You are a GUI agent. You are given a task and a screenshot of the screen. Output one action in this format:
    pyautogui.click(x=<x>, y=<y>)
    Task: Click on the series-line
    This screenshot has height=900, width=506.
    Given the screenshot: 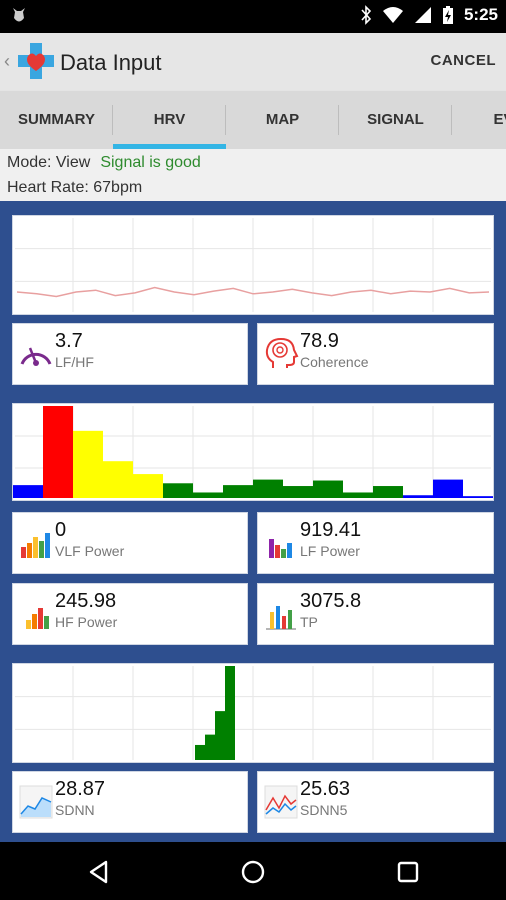 What is the action you would take?
    pyautogui.click(x=253, y=292)
    